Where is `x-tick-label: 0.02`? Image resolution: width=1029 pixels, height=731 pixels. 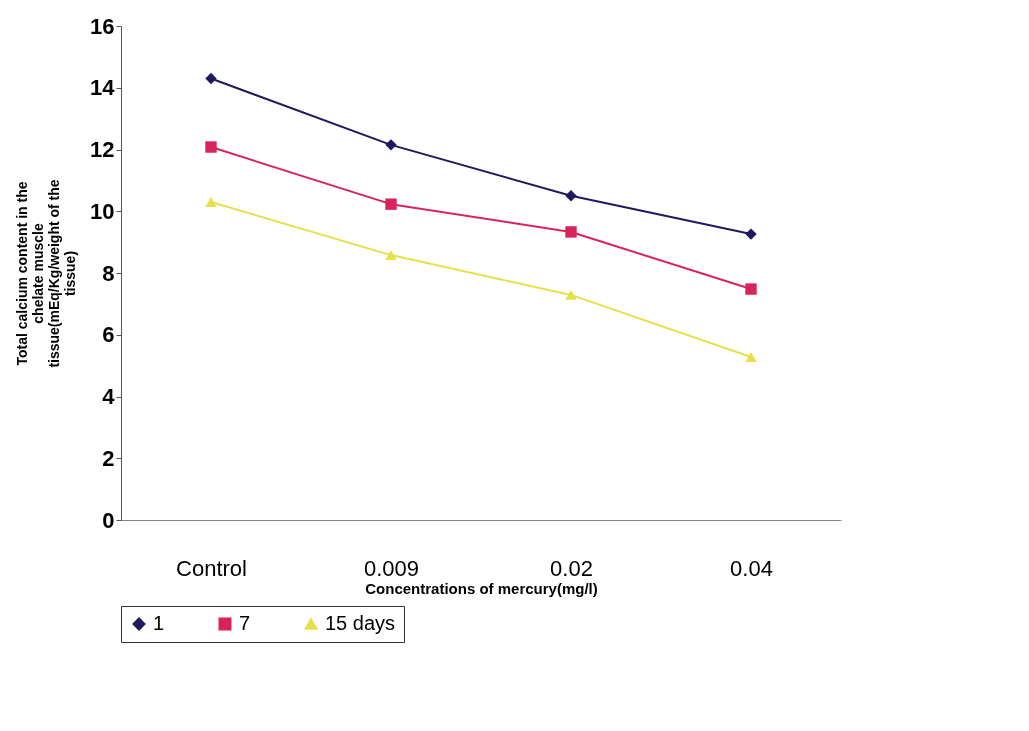 x-tick-label: 0.02 is located at coordinates (571, 568).